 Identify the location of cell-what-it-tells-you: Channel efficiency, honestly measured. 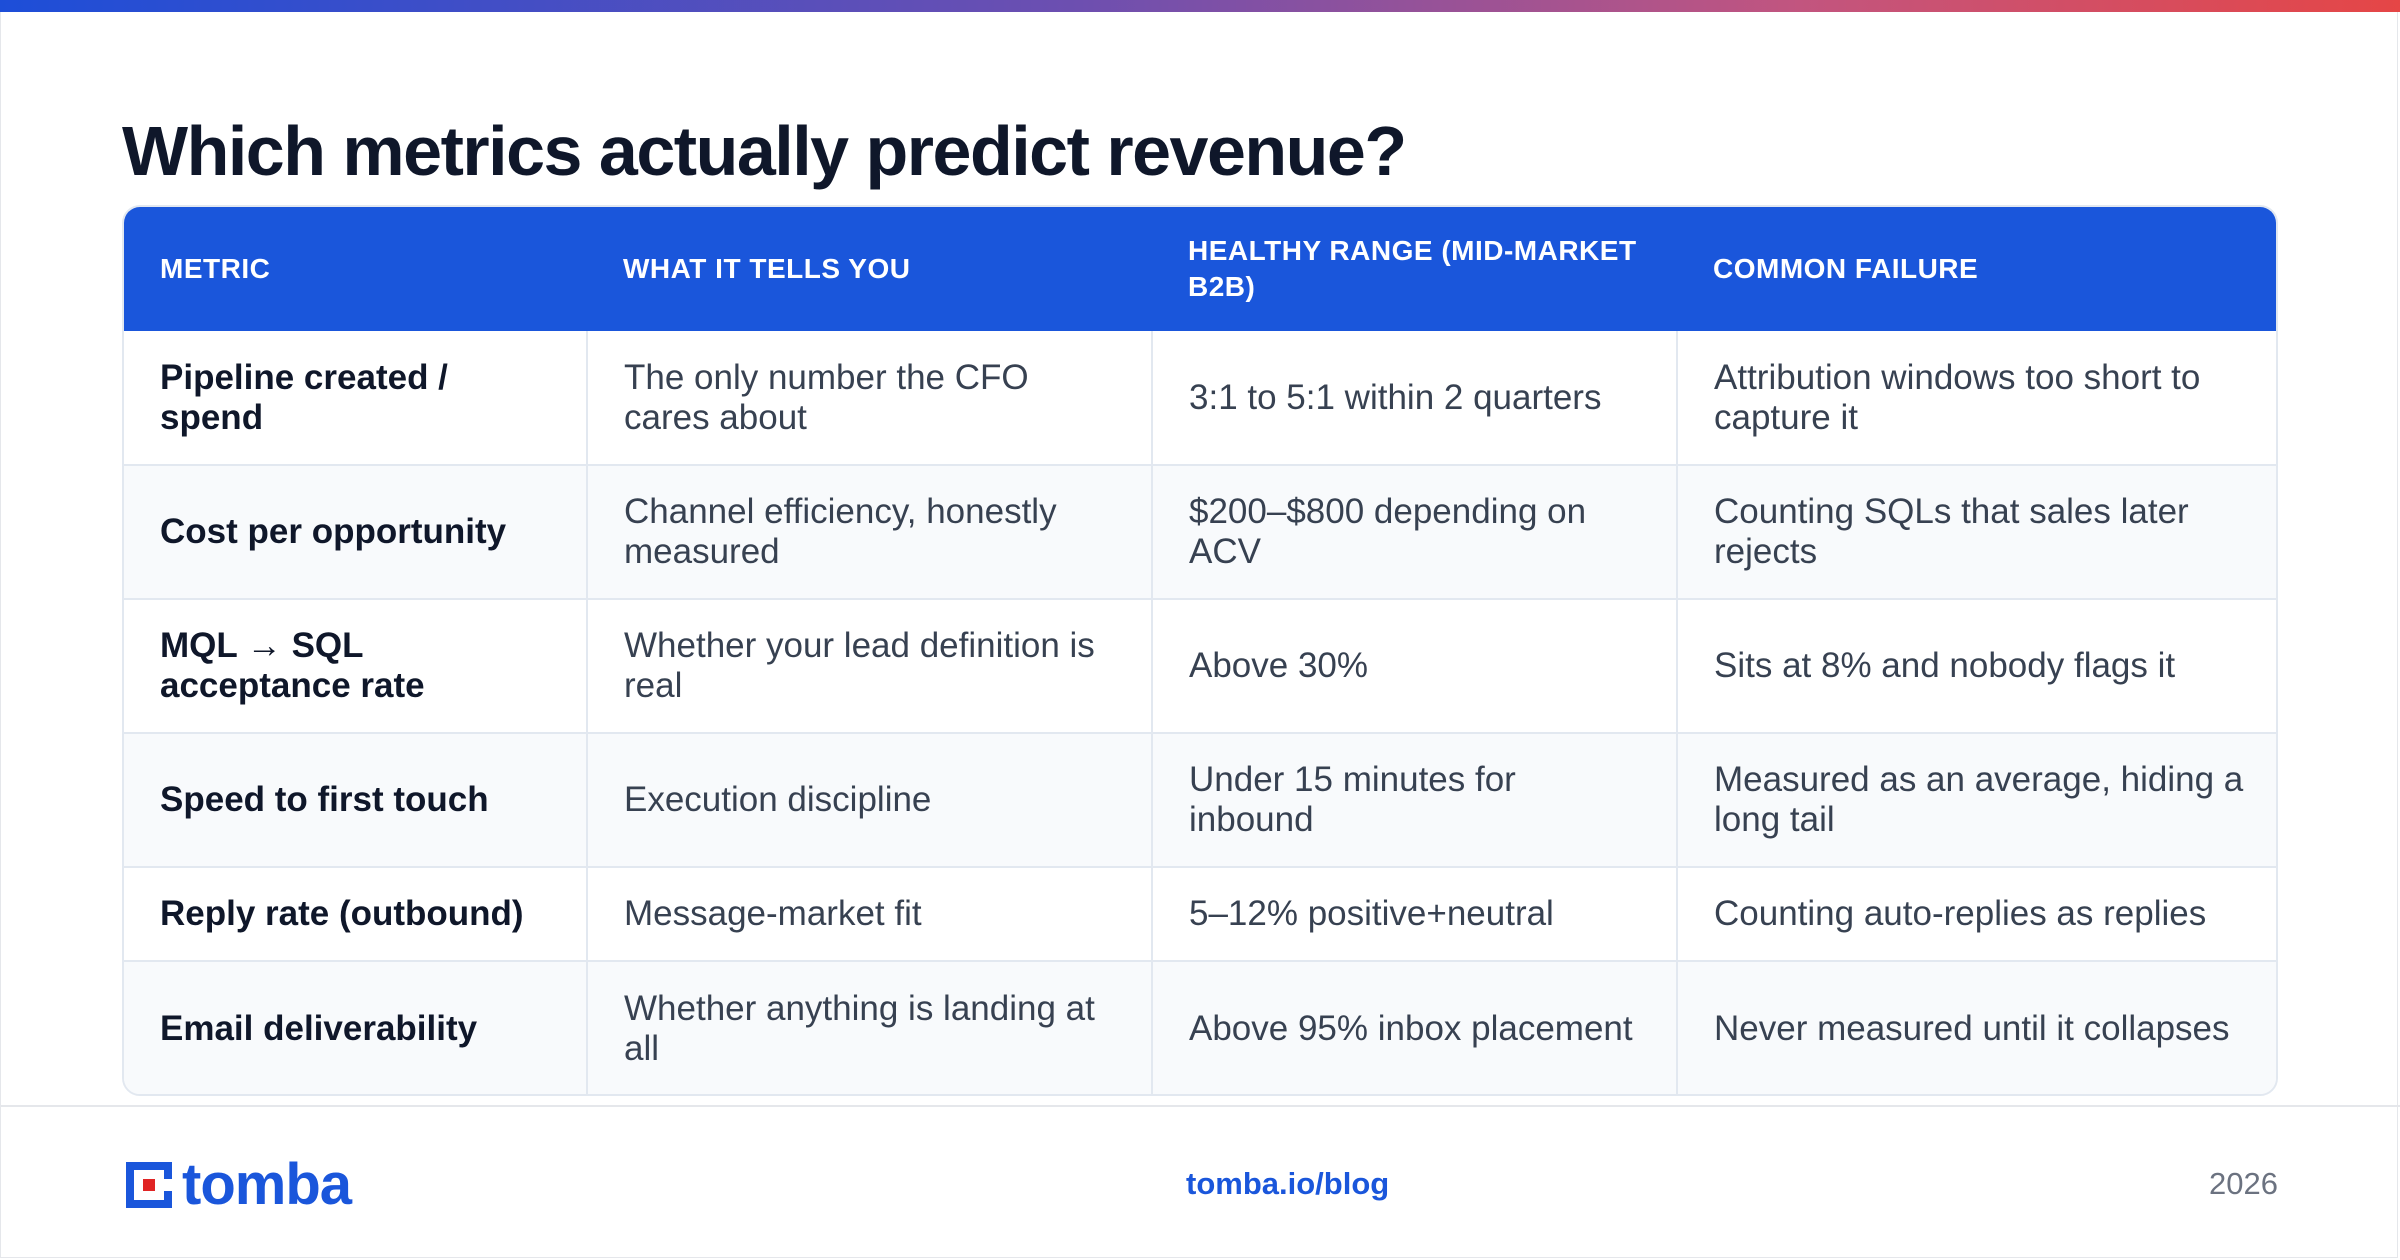
(869, 531).